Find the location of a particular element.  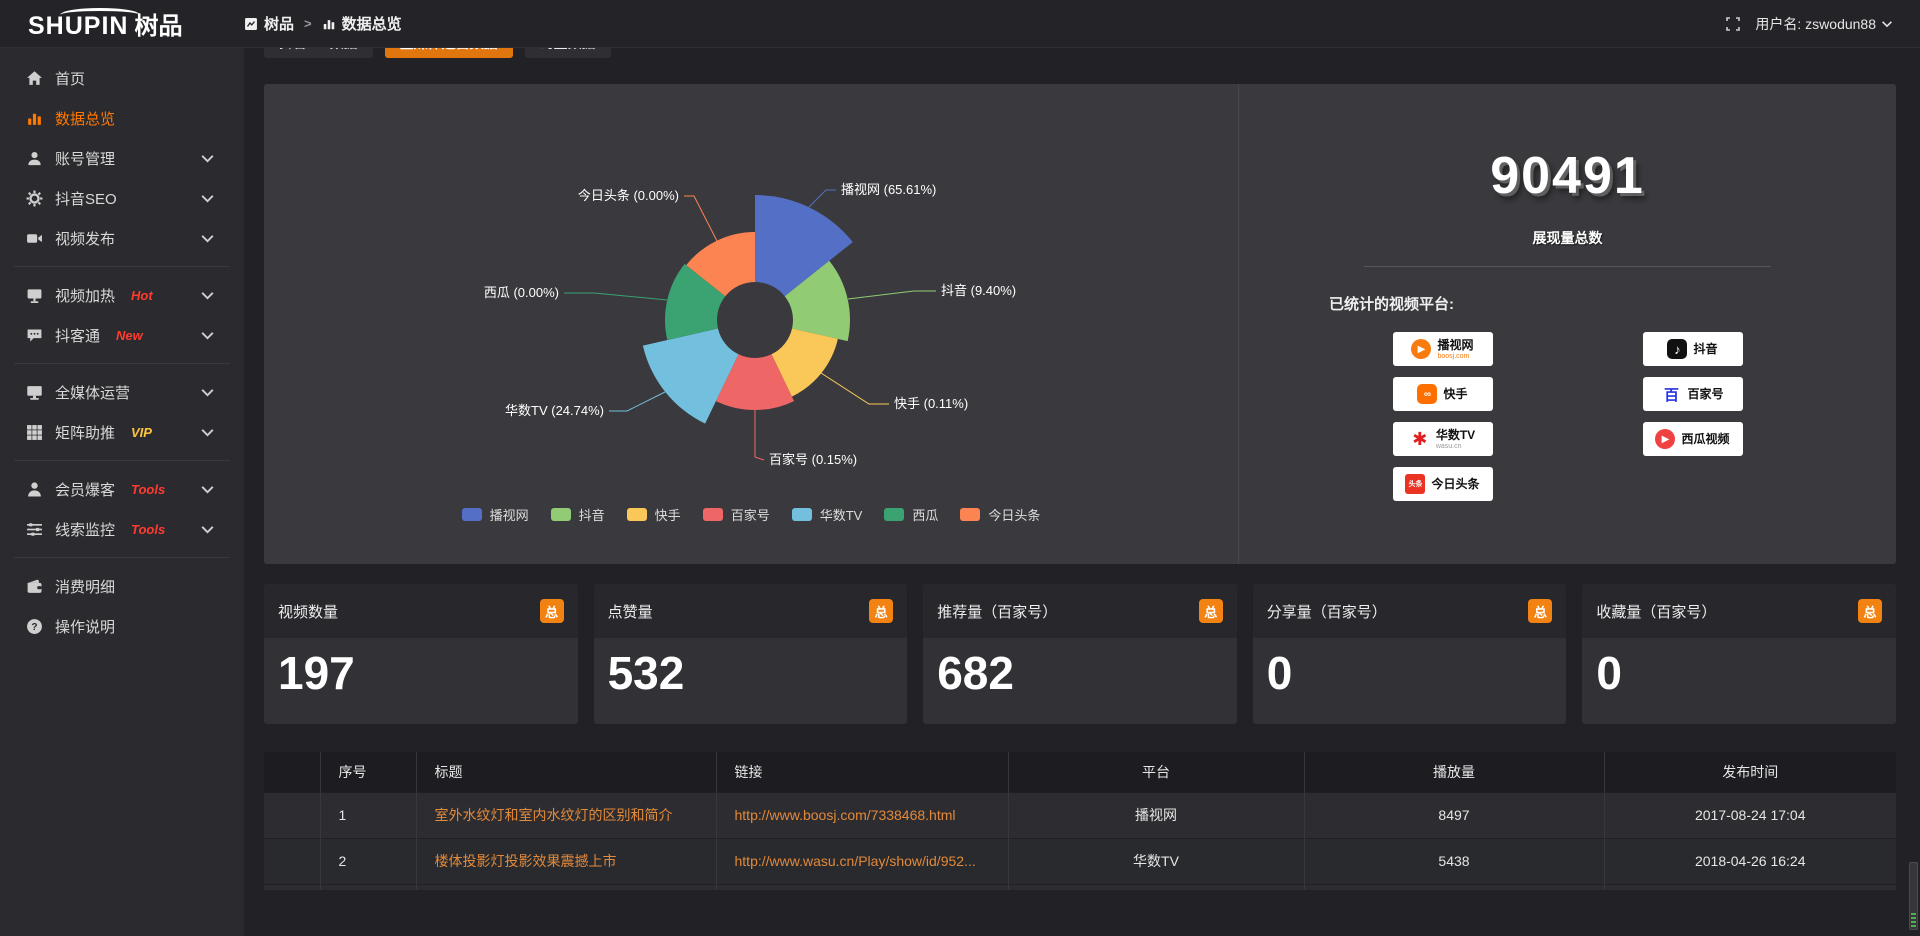

legend-item: 今日头条 is located at coordinates (1000, 514).